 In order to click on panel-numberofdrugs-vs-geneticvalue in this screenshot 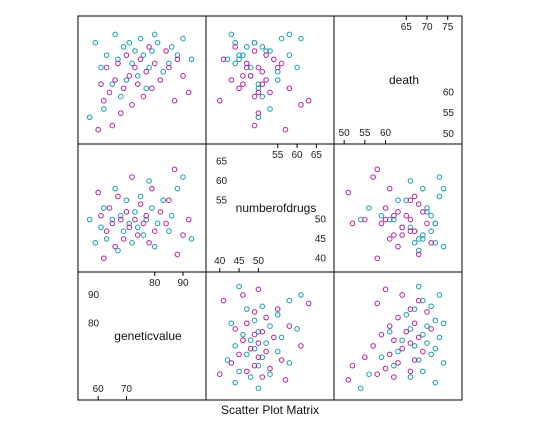, I will do `click(142, 208)`.